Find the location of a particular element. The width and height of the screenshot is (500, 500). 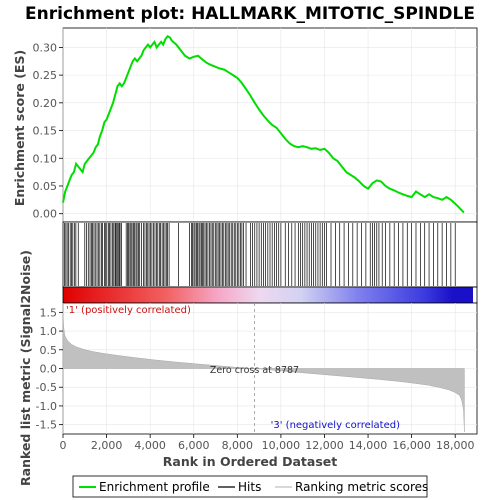

x-tick-label: 6,000 is located at coordinates (194, 445).